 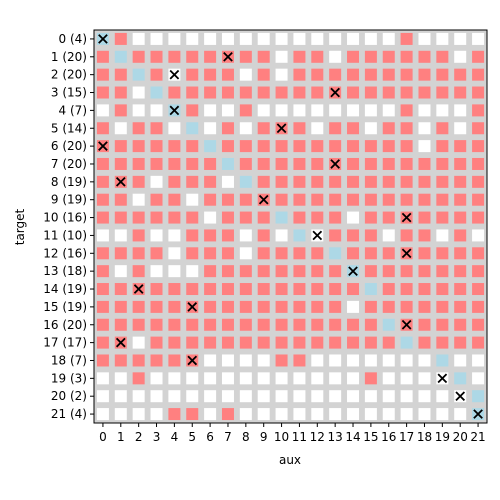 I want to click on x-tick-label: 12, so click(x=317, y=437).